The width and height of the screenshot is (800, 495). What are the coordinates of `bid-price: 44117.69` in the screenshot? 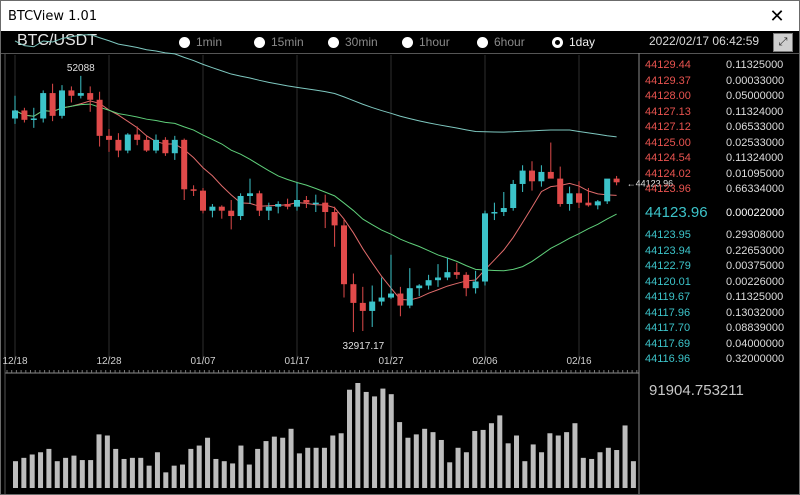 It's located at (668, 343).